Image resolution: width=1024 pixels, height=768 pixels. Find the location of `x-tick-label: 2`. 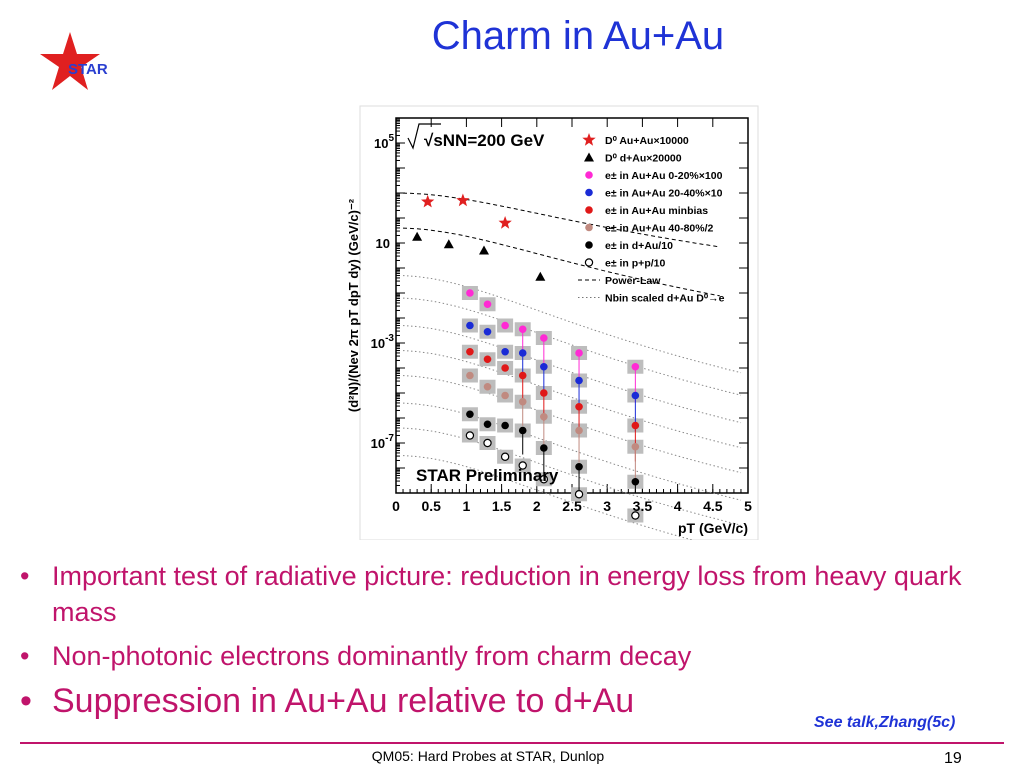

x-tick-label: 2 is located at coordinates (537, 506).